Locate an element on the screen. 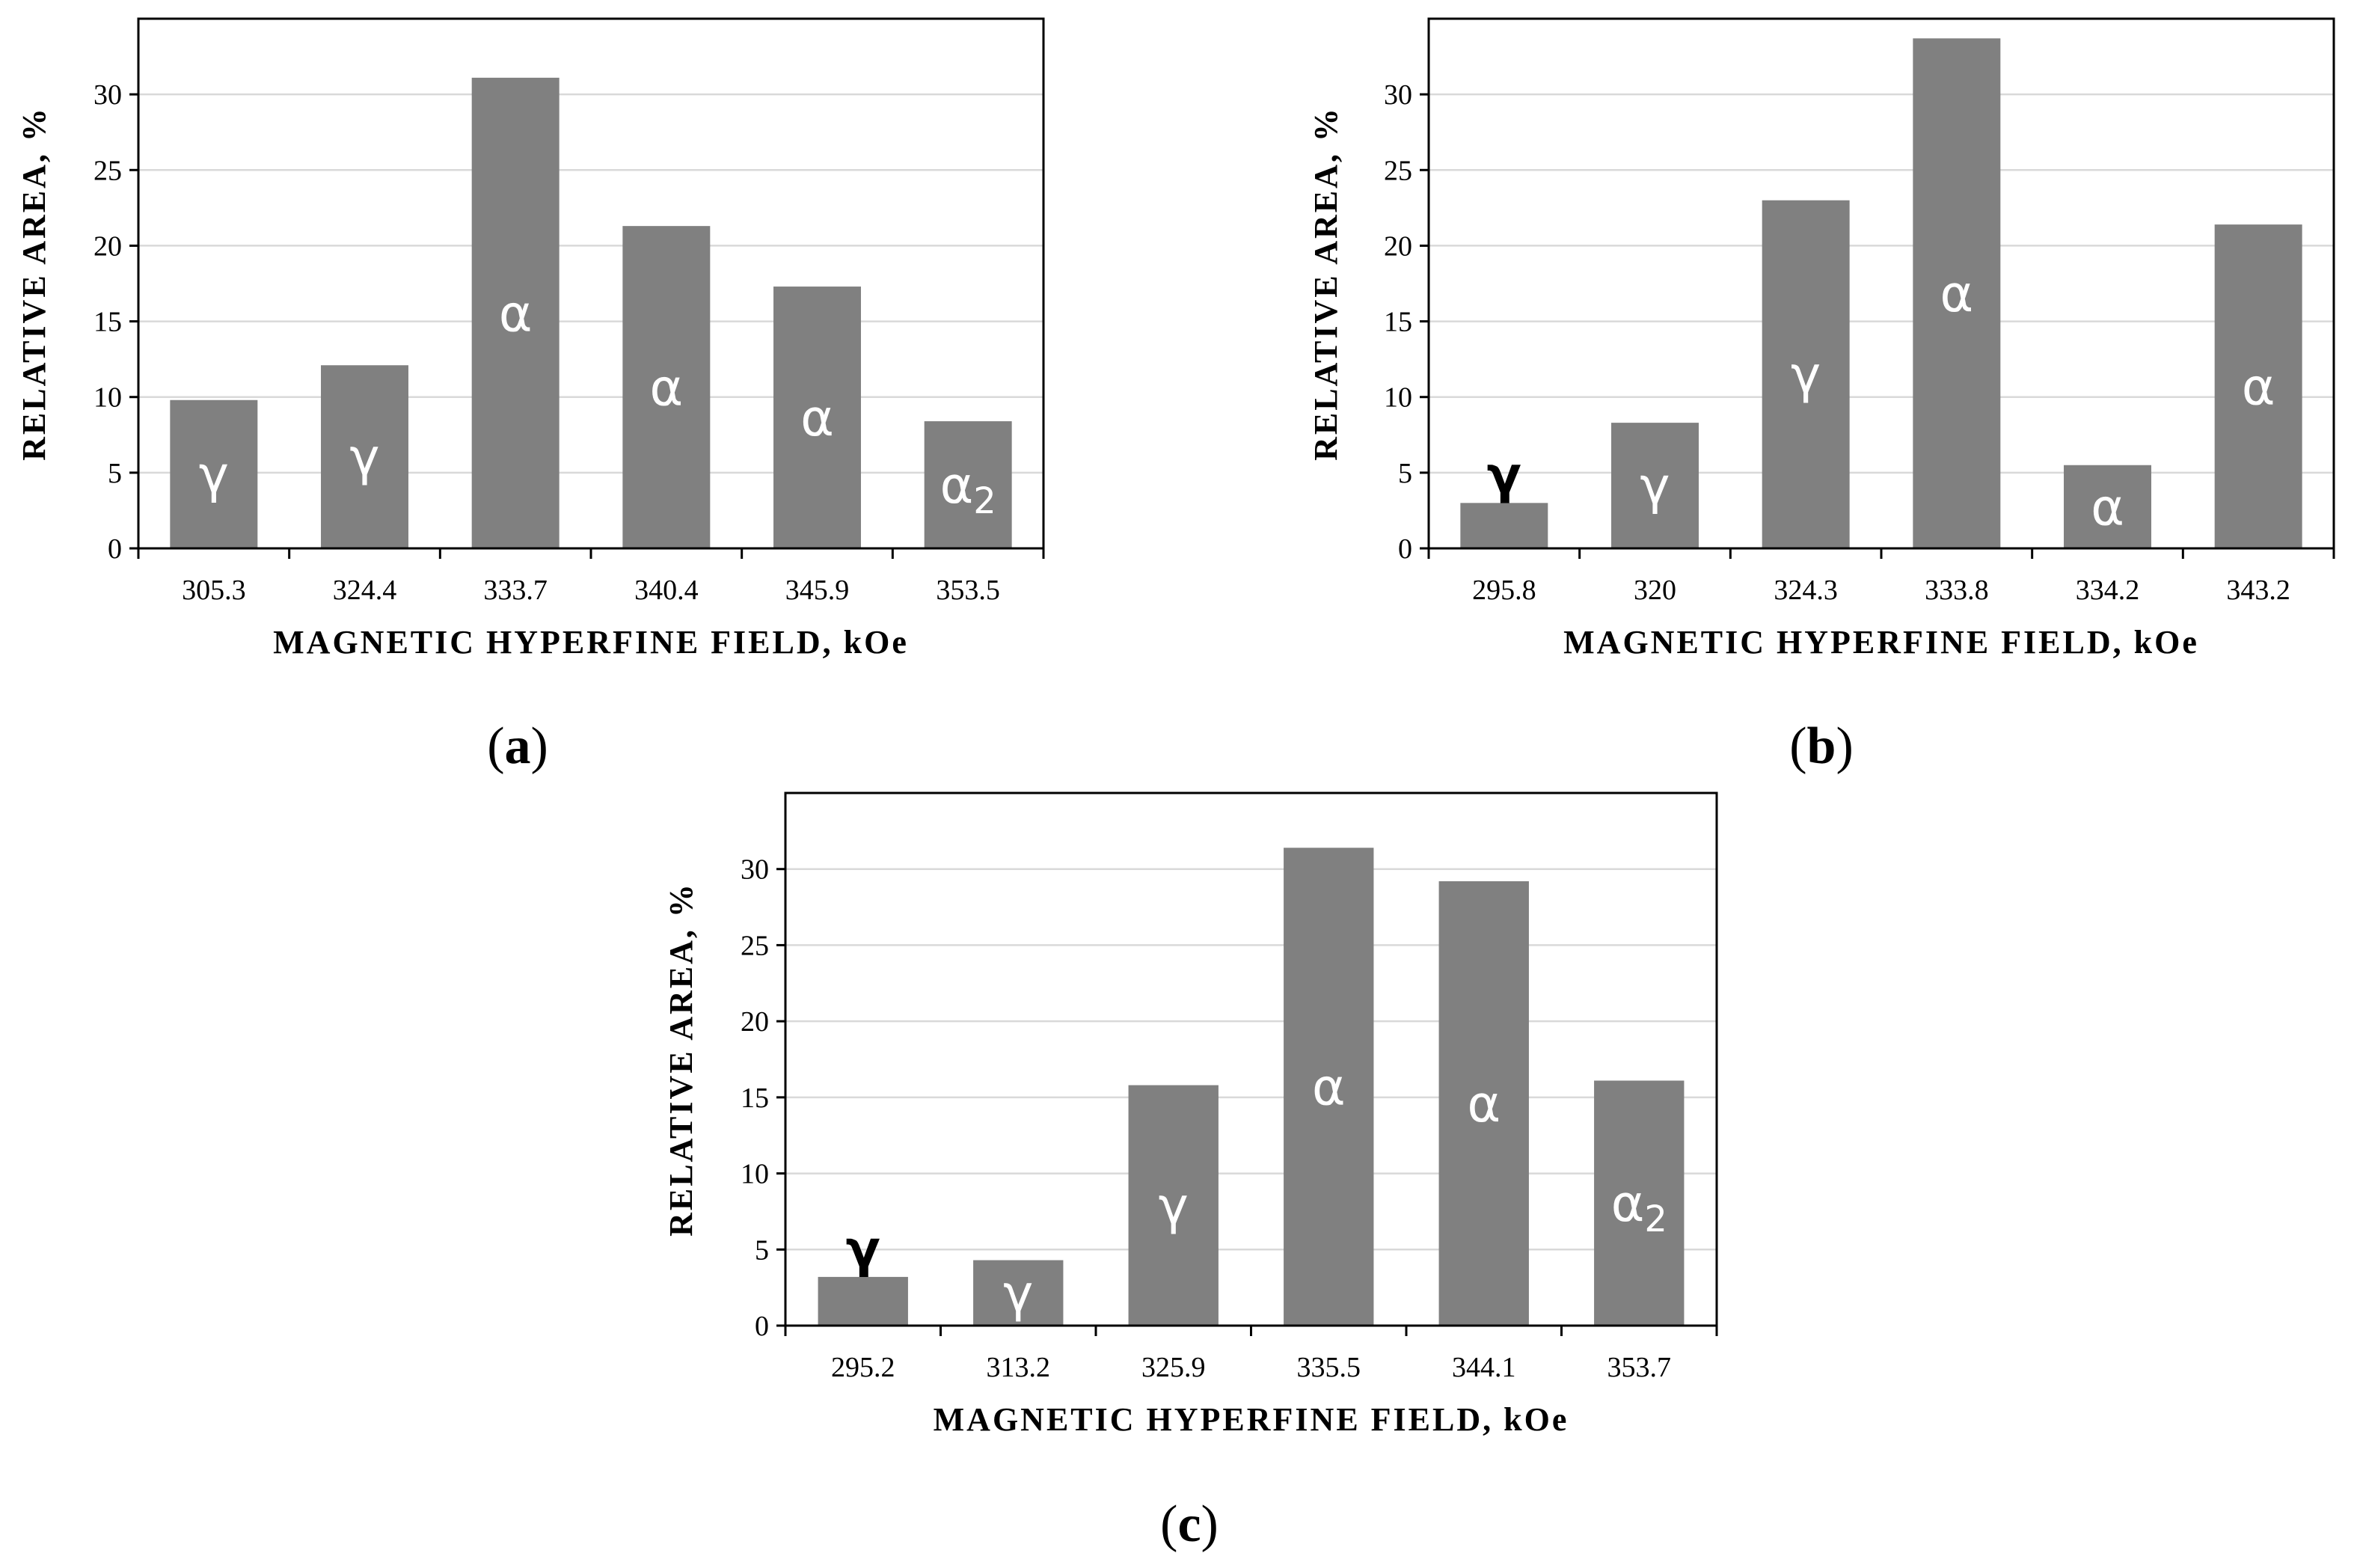  chart-a-xtick-labels: 305.3 324.4 333.7 340.4 345.9 353.5 is located at coordinates (591, 577).